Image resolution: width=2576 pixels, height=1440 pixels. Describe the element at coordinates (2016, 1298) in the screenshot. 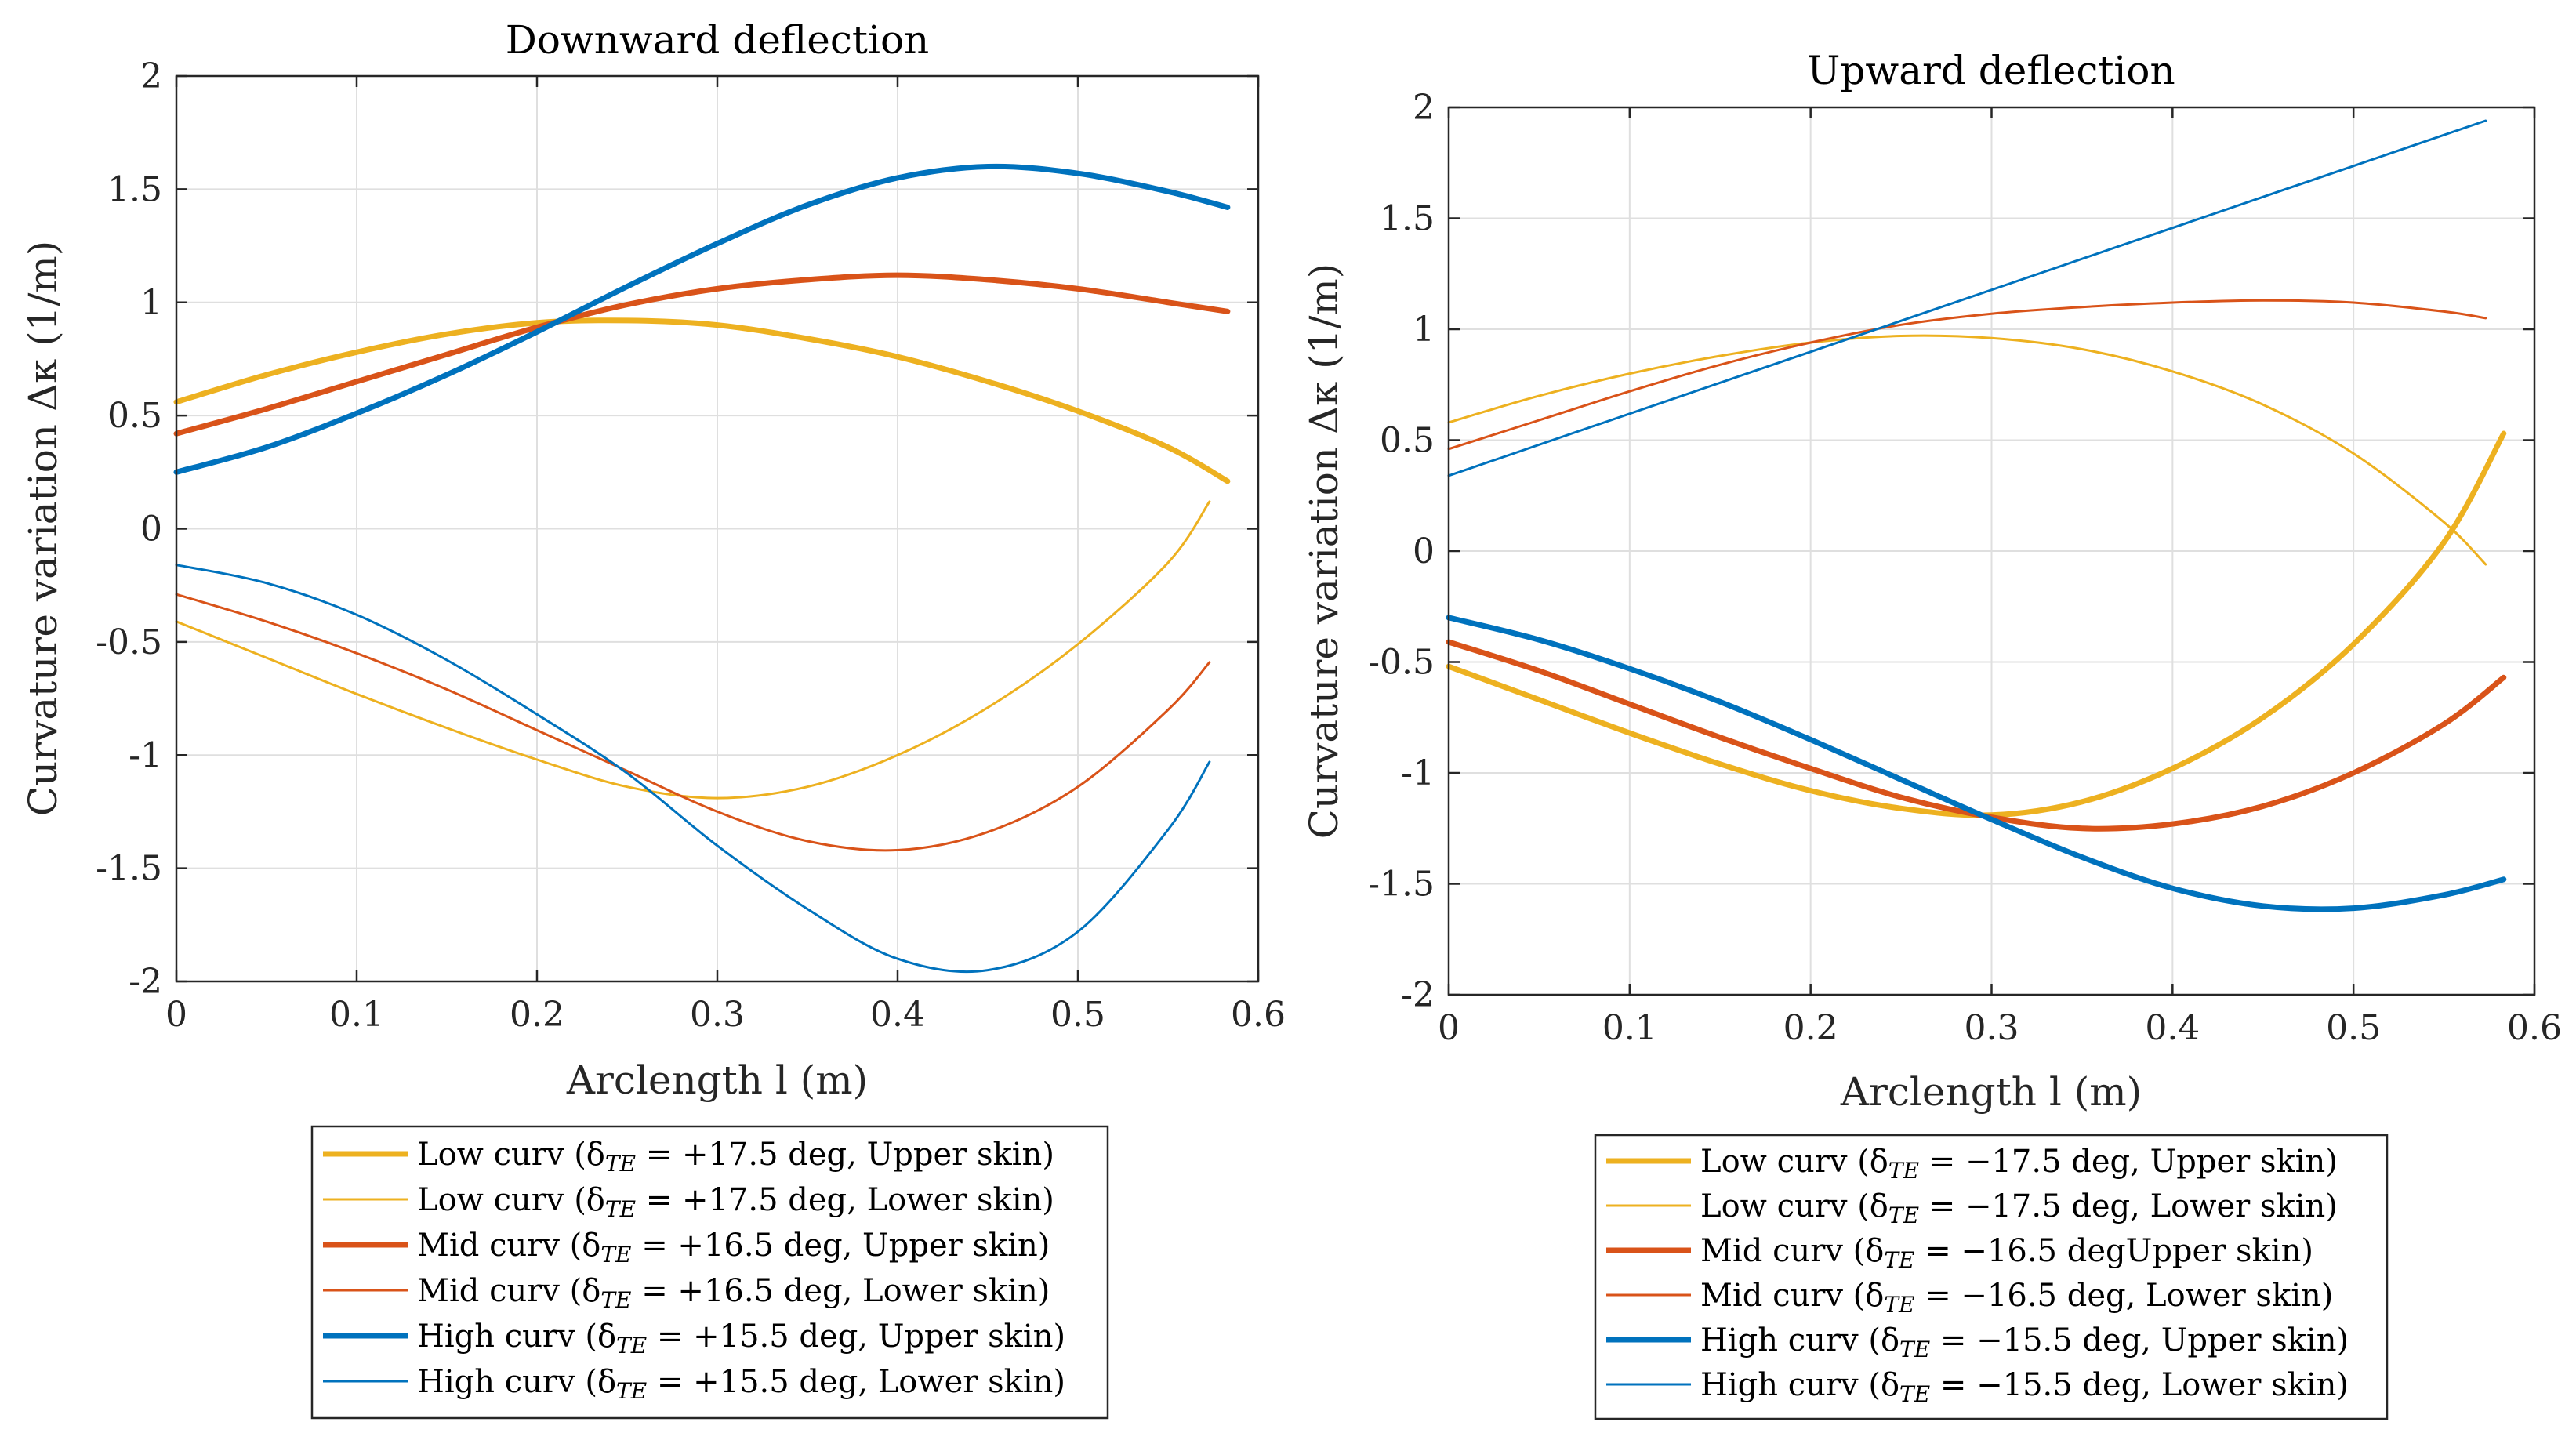

I see `legend-label: Mid curv (δTE = −16.5 deg, Lower skin)` at that location.